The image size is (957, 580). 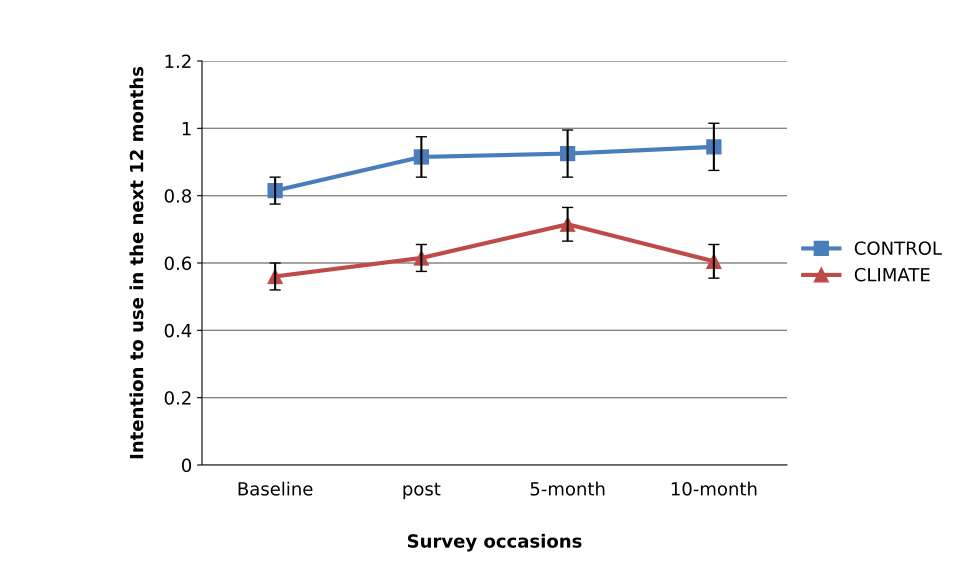 I want to click on x-tick-label: 5-month, so click(x=567, y=489).